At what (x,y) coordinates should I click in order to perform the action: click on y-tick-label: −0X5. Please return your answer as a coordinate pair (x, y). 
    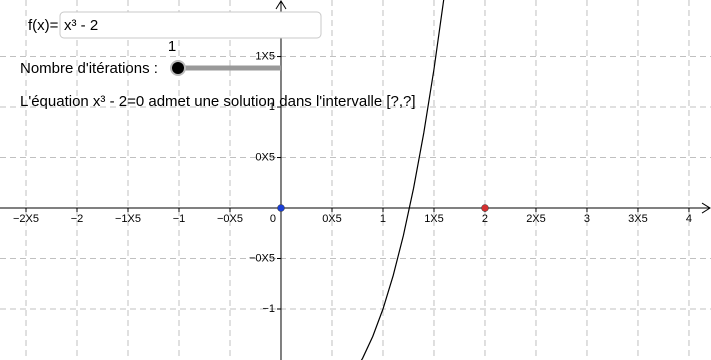
    Looking at the image, I should click on (262, 258).